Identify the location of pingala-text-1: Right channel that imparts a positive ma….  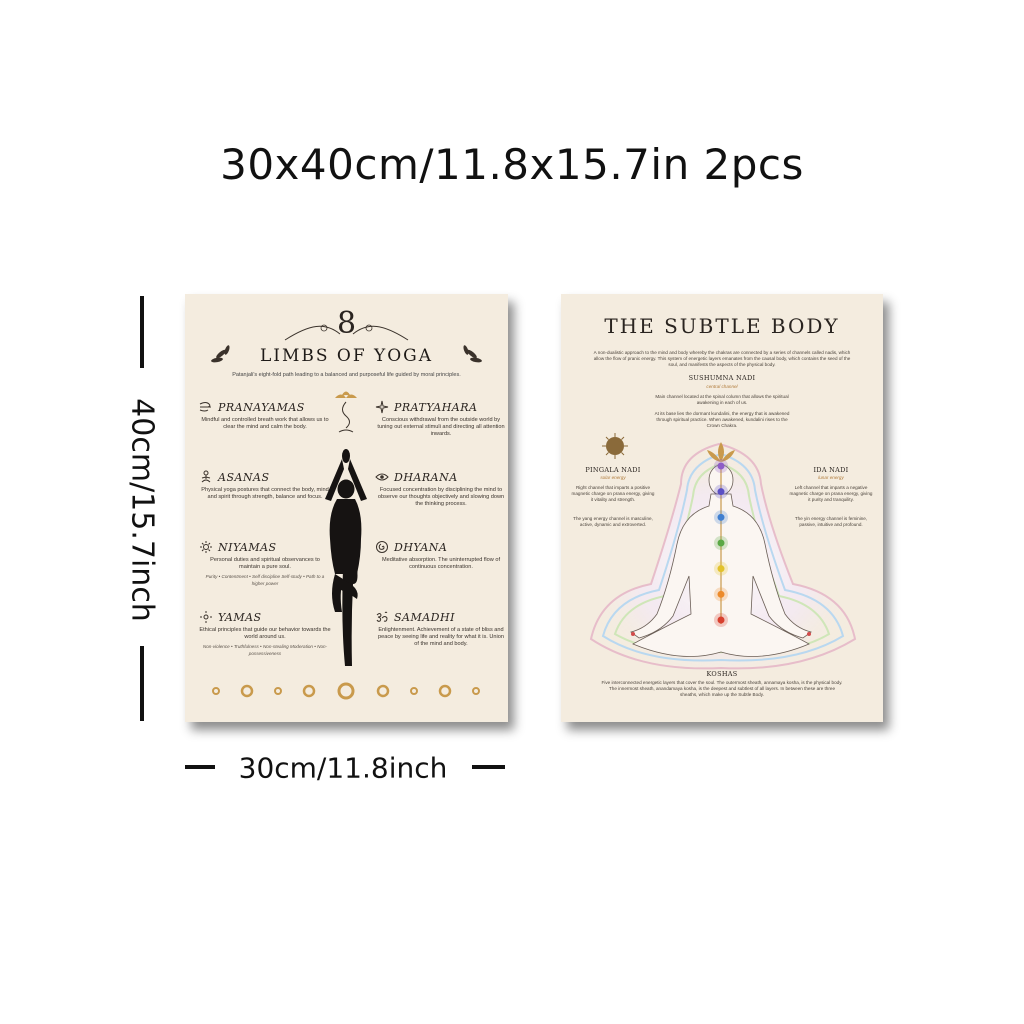
(613, 493).